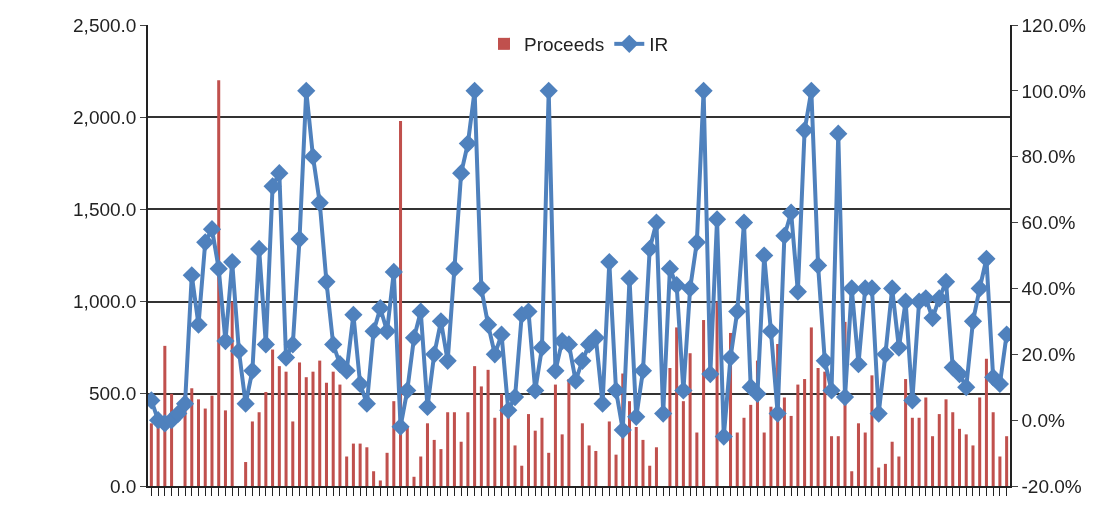  Describe the element at coordinates (105, 25) in the screenshot. I see `y-tick-label: 2,500.0` at that location.